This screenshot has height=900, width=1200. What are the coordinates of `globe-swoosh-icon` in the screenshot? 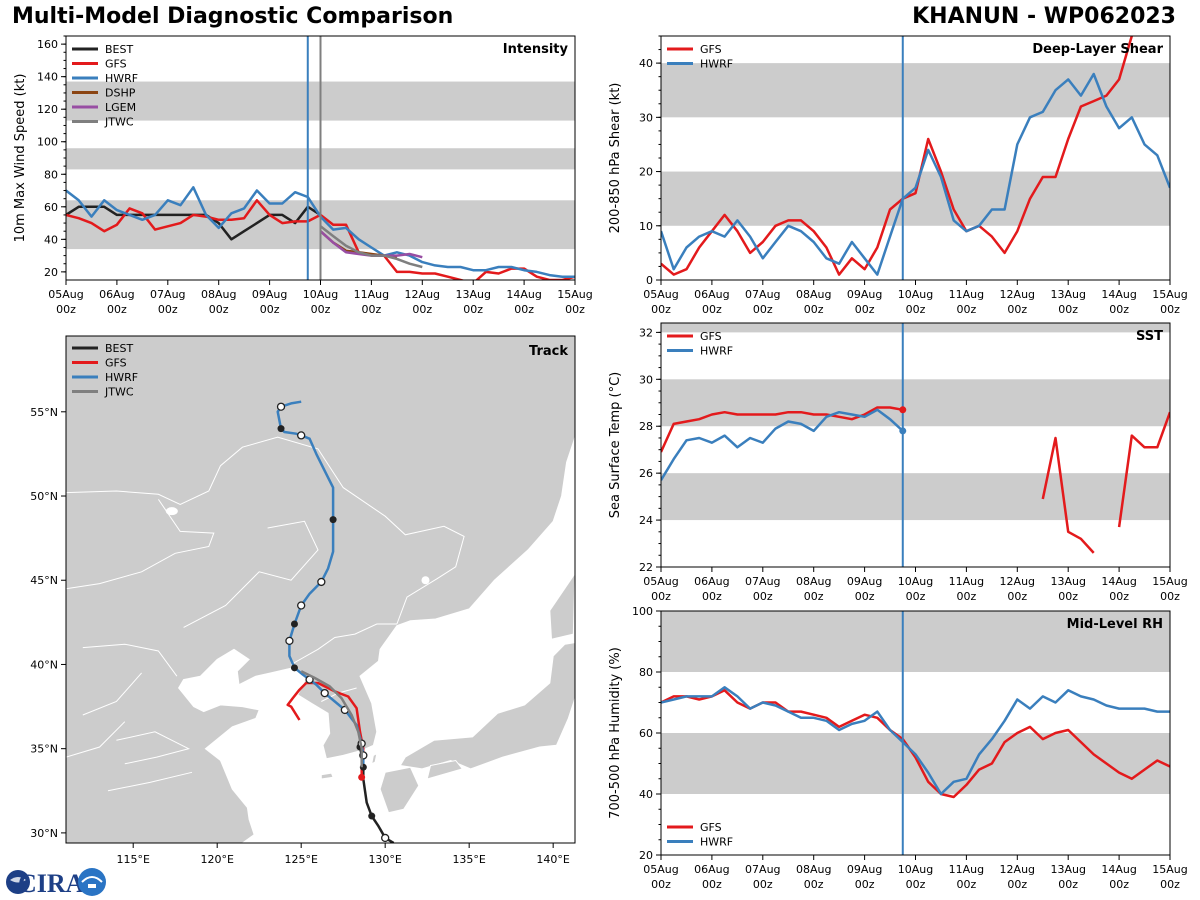 It's located at (18, 880).